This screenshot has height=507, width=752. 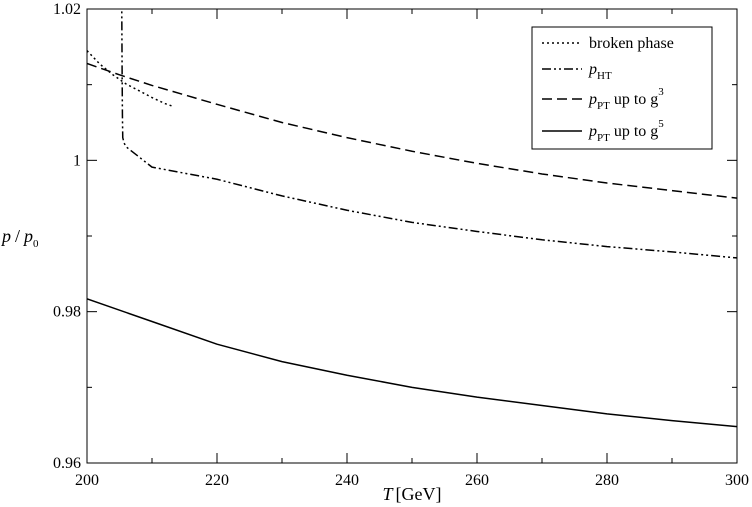 What do you see at coordinates (5, 236) in the screenshot?
I see `y-axis-numerator: p` at bounding box center [5, 236].